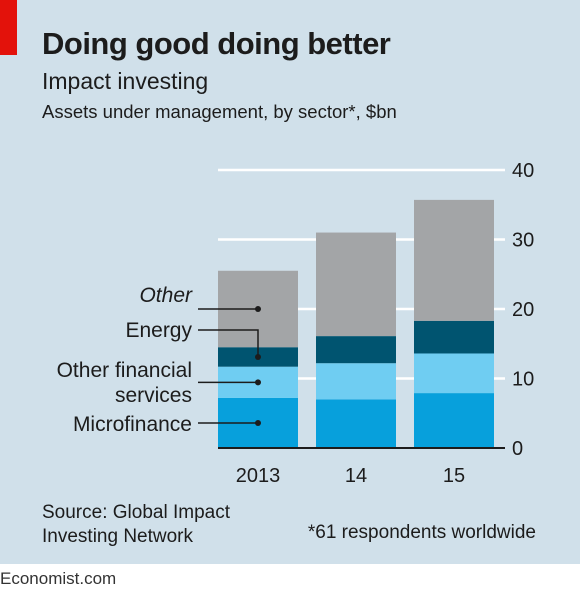 Image resolution: width=580 pixels, height=598 pixels. I want to click on y-tick-label: 20, so click(523, 310).